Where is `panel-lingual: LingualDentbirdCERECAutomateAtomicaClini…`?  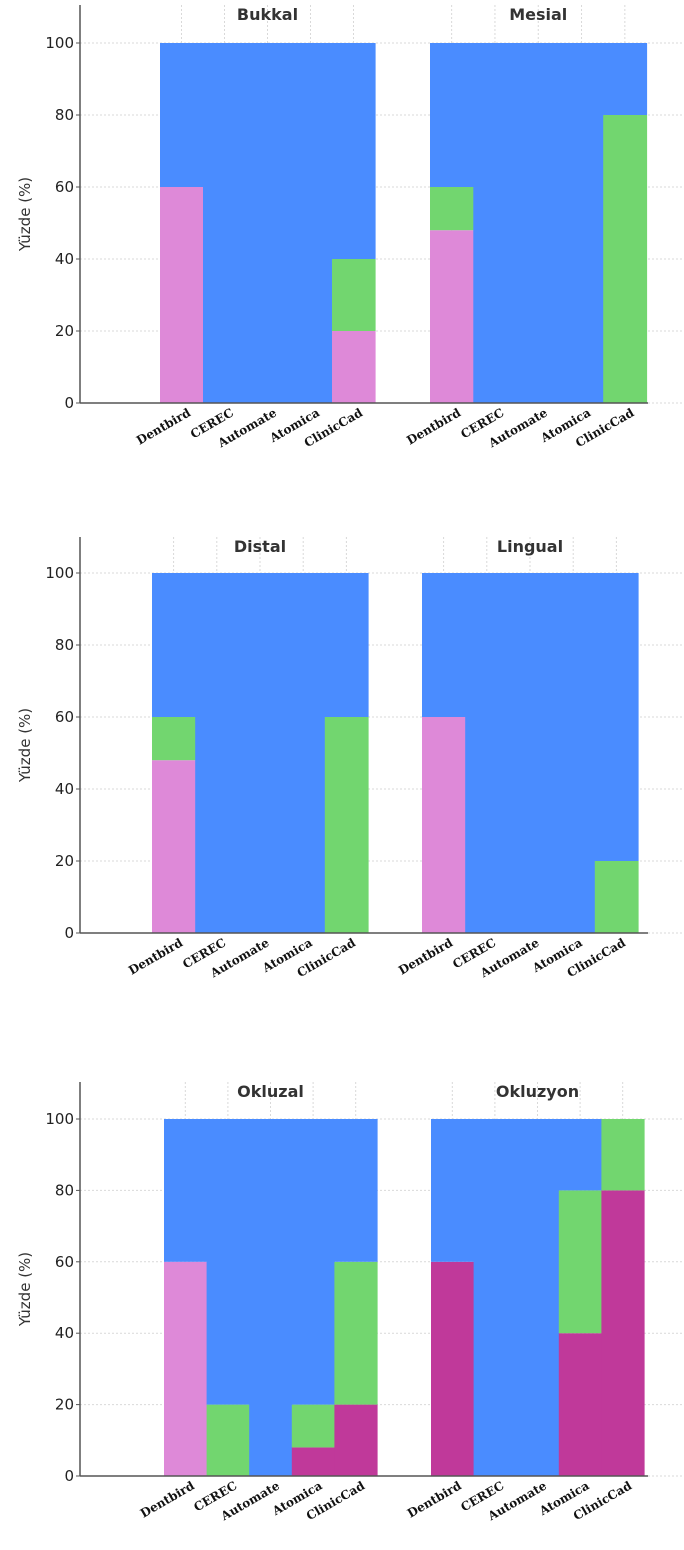
panel-lingual: LingualDentbirdCERECAutomateAtomicaClini… is located at coordinates (517, 759).